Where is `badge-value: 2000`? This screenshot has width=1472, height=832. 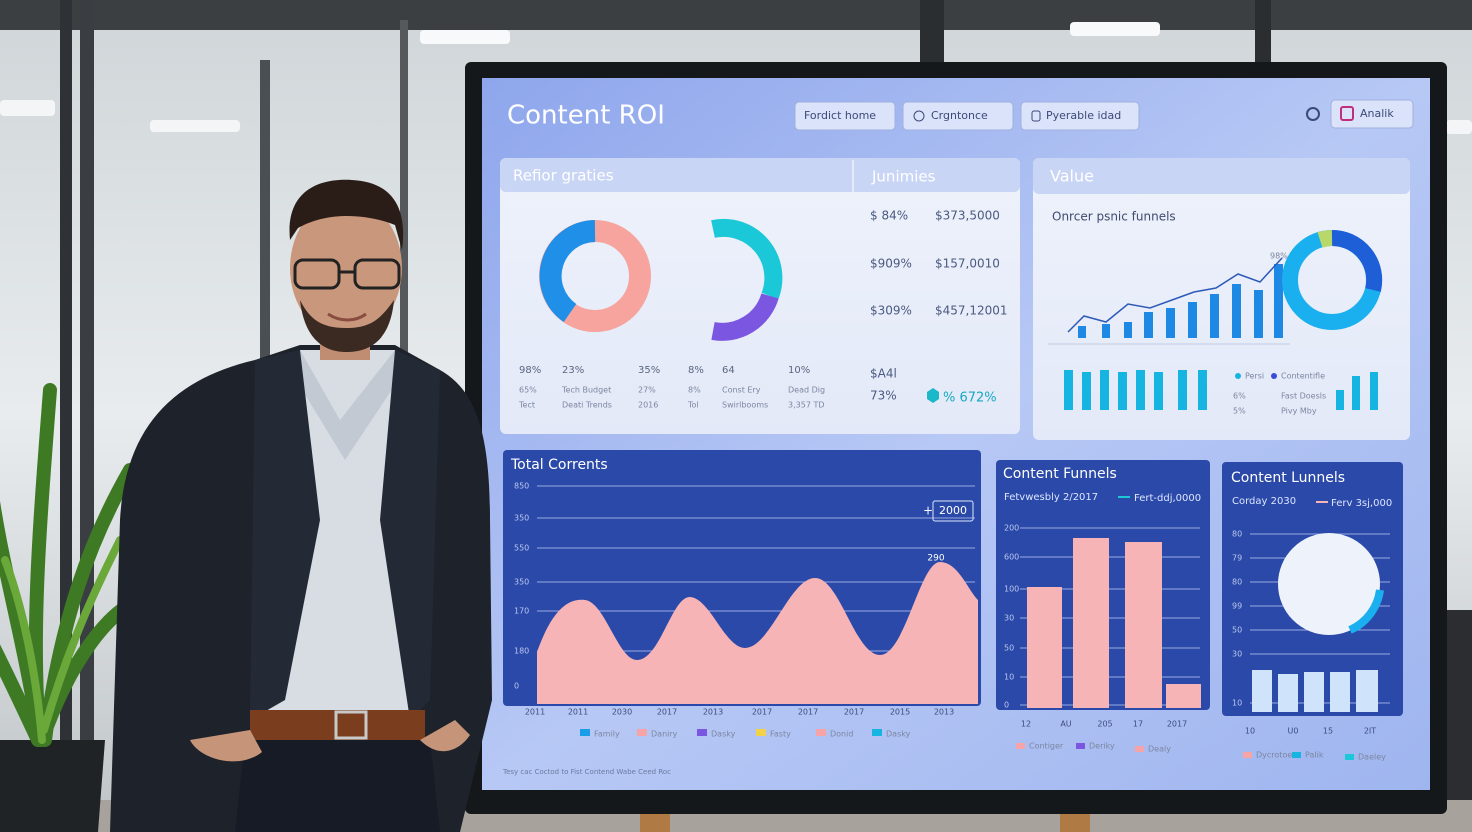
badge-value: 2000 is located at coordinates (953, 510).